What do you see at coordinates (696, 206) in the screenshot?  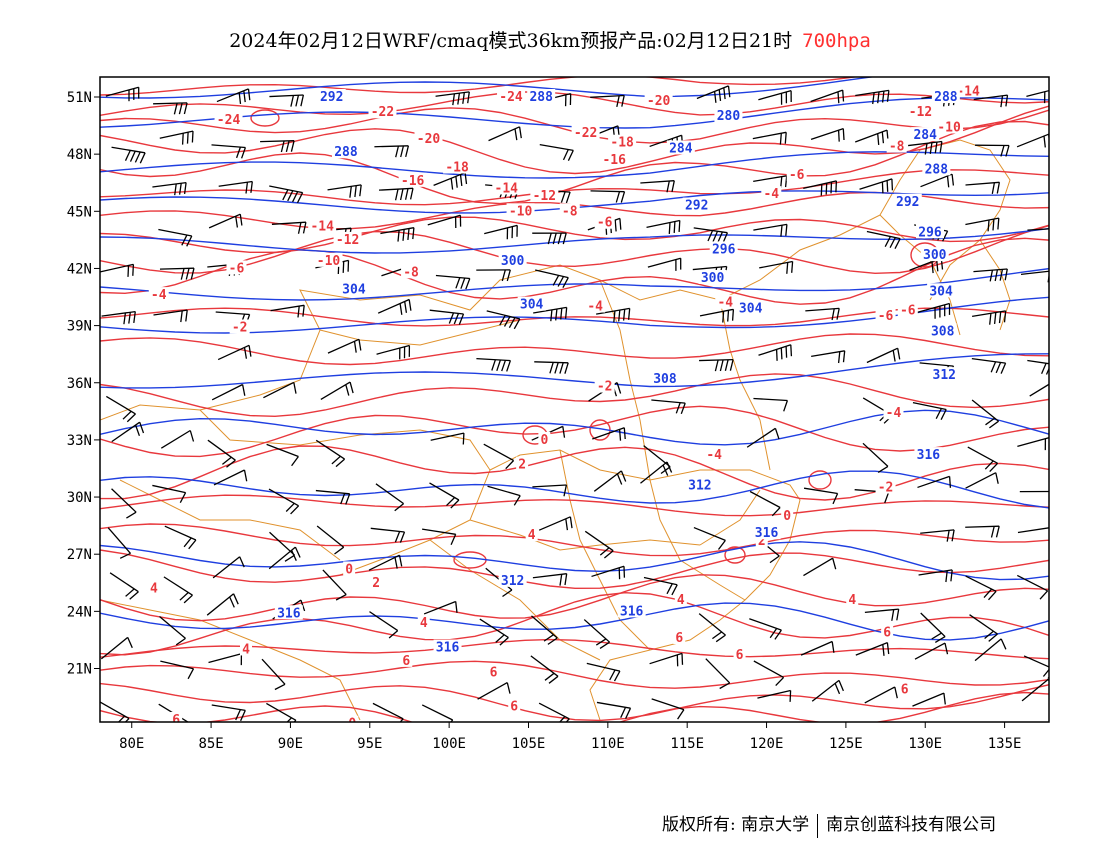 I see `height-label: 292` at bounding box center [696, 206].